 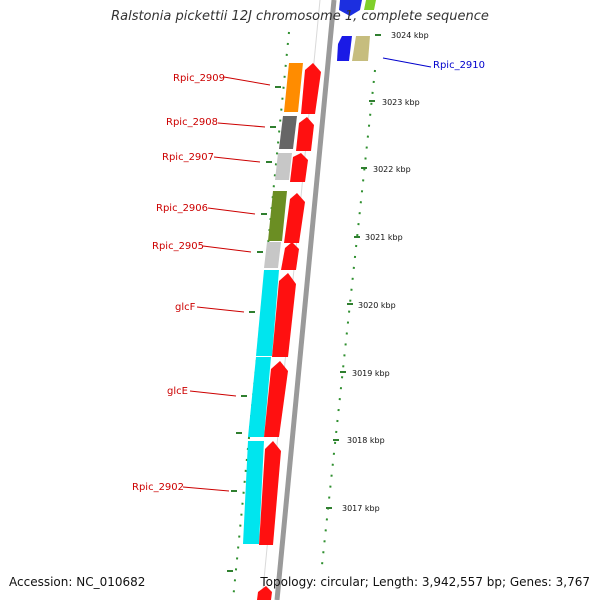 What do you see at coordinates (182, 208) in the screenshot?
I see `label-rpic-2906: Rpic_2906` at bounding box center [182, 208].